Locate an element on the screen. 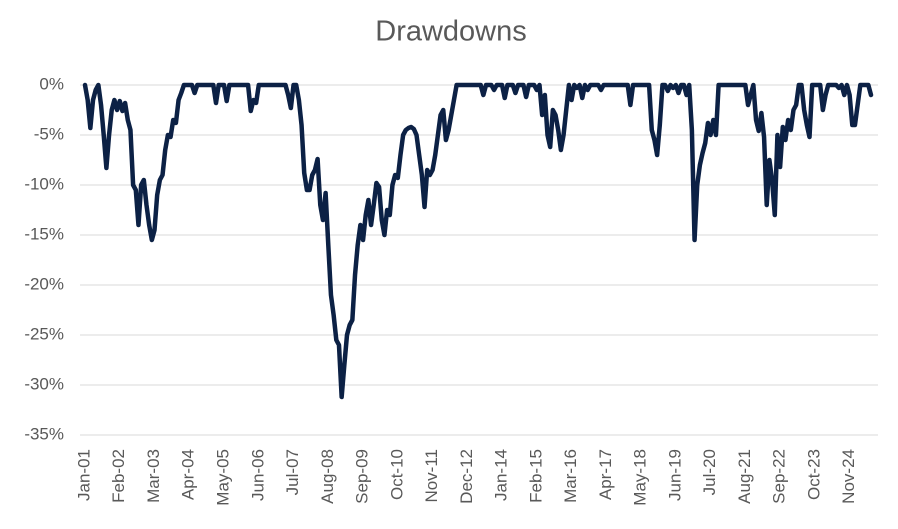 The width and height of the screenshot is (898, 529). x-tick-label: Oct-23 is located at coordinates (813, 474).